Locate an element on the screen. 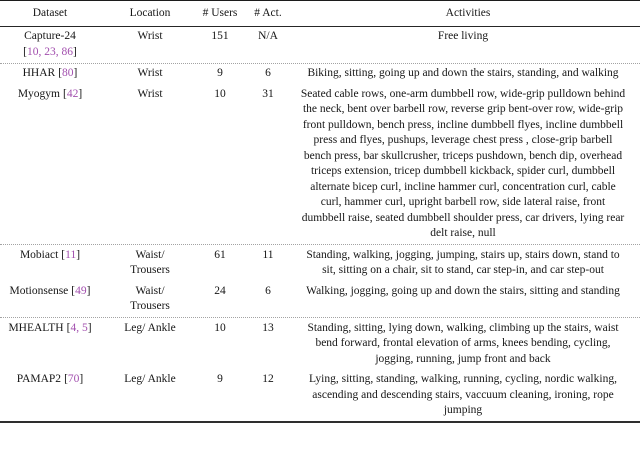  dataset-name: HHAR is located at coordinates (39, 73).